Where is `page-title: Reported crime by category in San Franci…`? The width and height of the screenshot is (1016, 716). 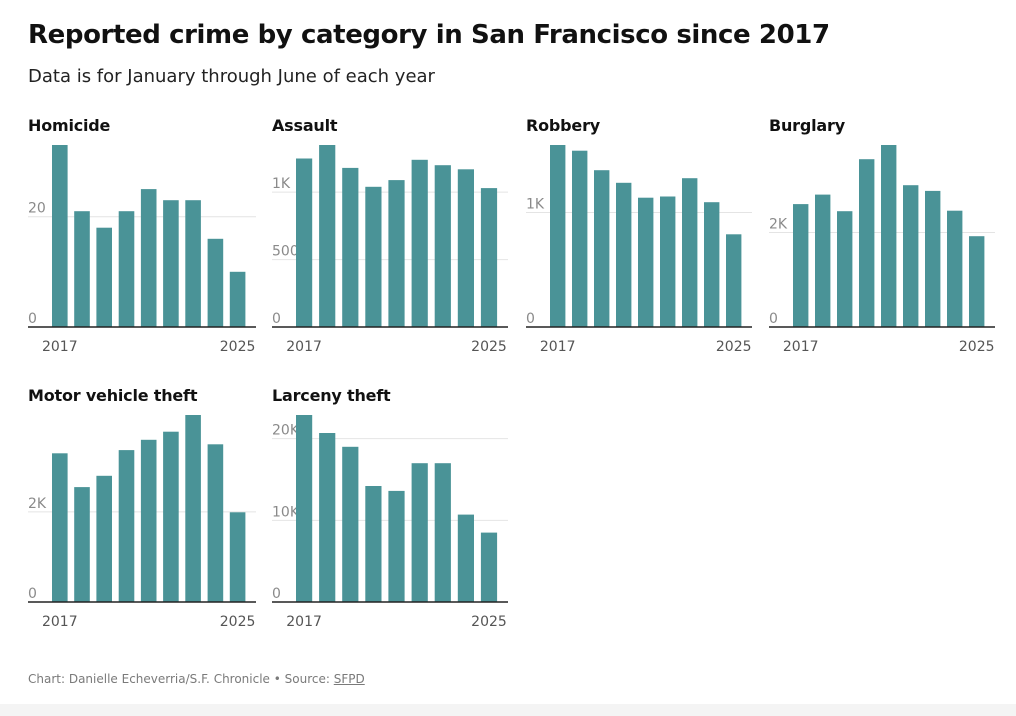 page-title: Reported crime by category in San Franci… is located at coordinates (429, 35).